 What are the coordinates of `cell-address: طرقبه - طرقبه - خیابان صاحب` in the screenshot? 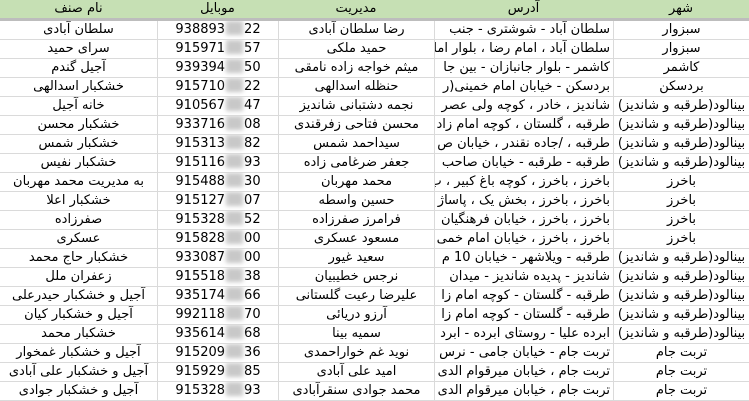 It's located at (523, 163).